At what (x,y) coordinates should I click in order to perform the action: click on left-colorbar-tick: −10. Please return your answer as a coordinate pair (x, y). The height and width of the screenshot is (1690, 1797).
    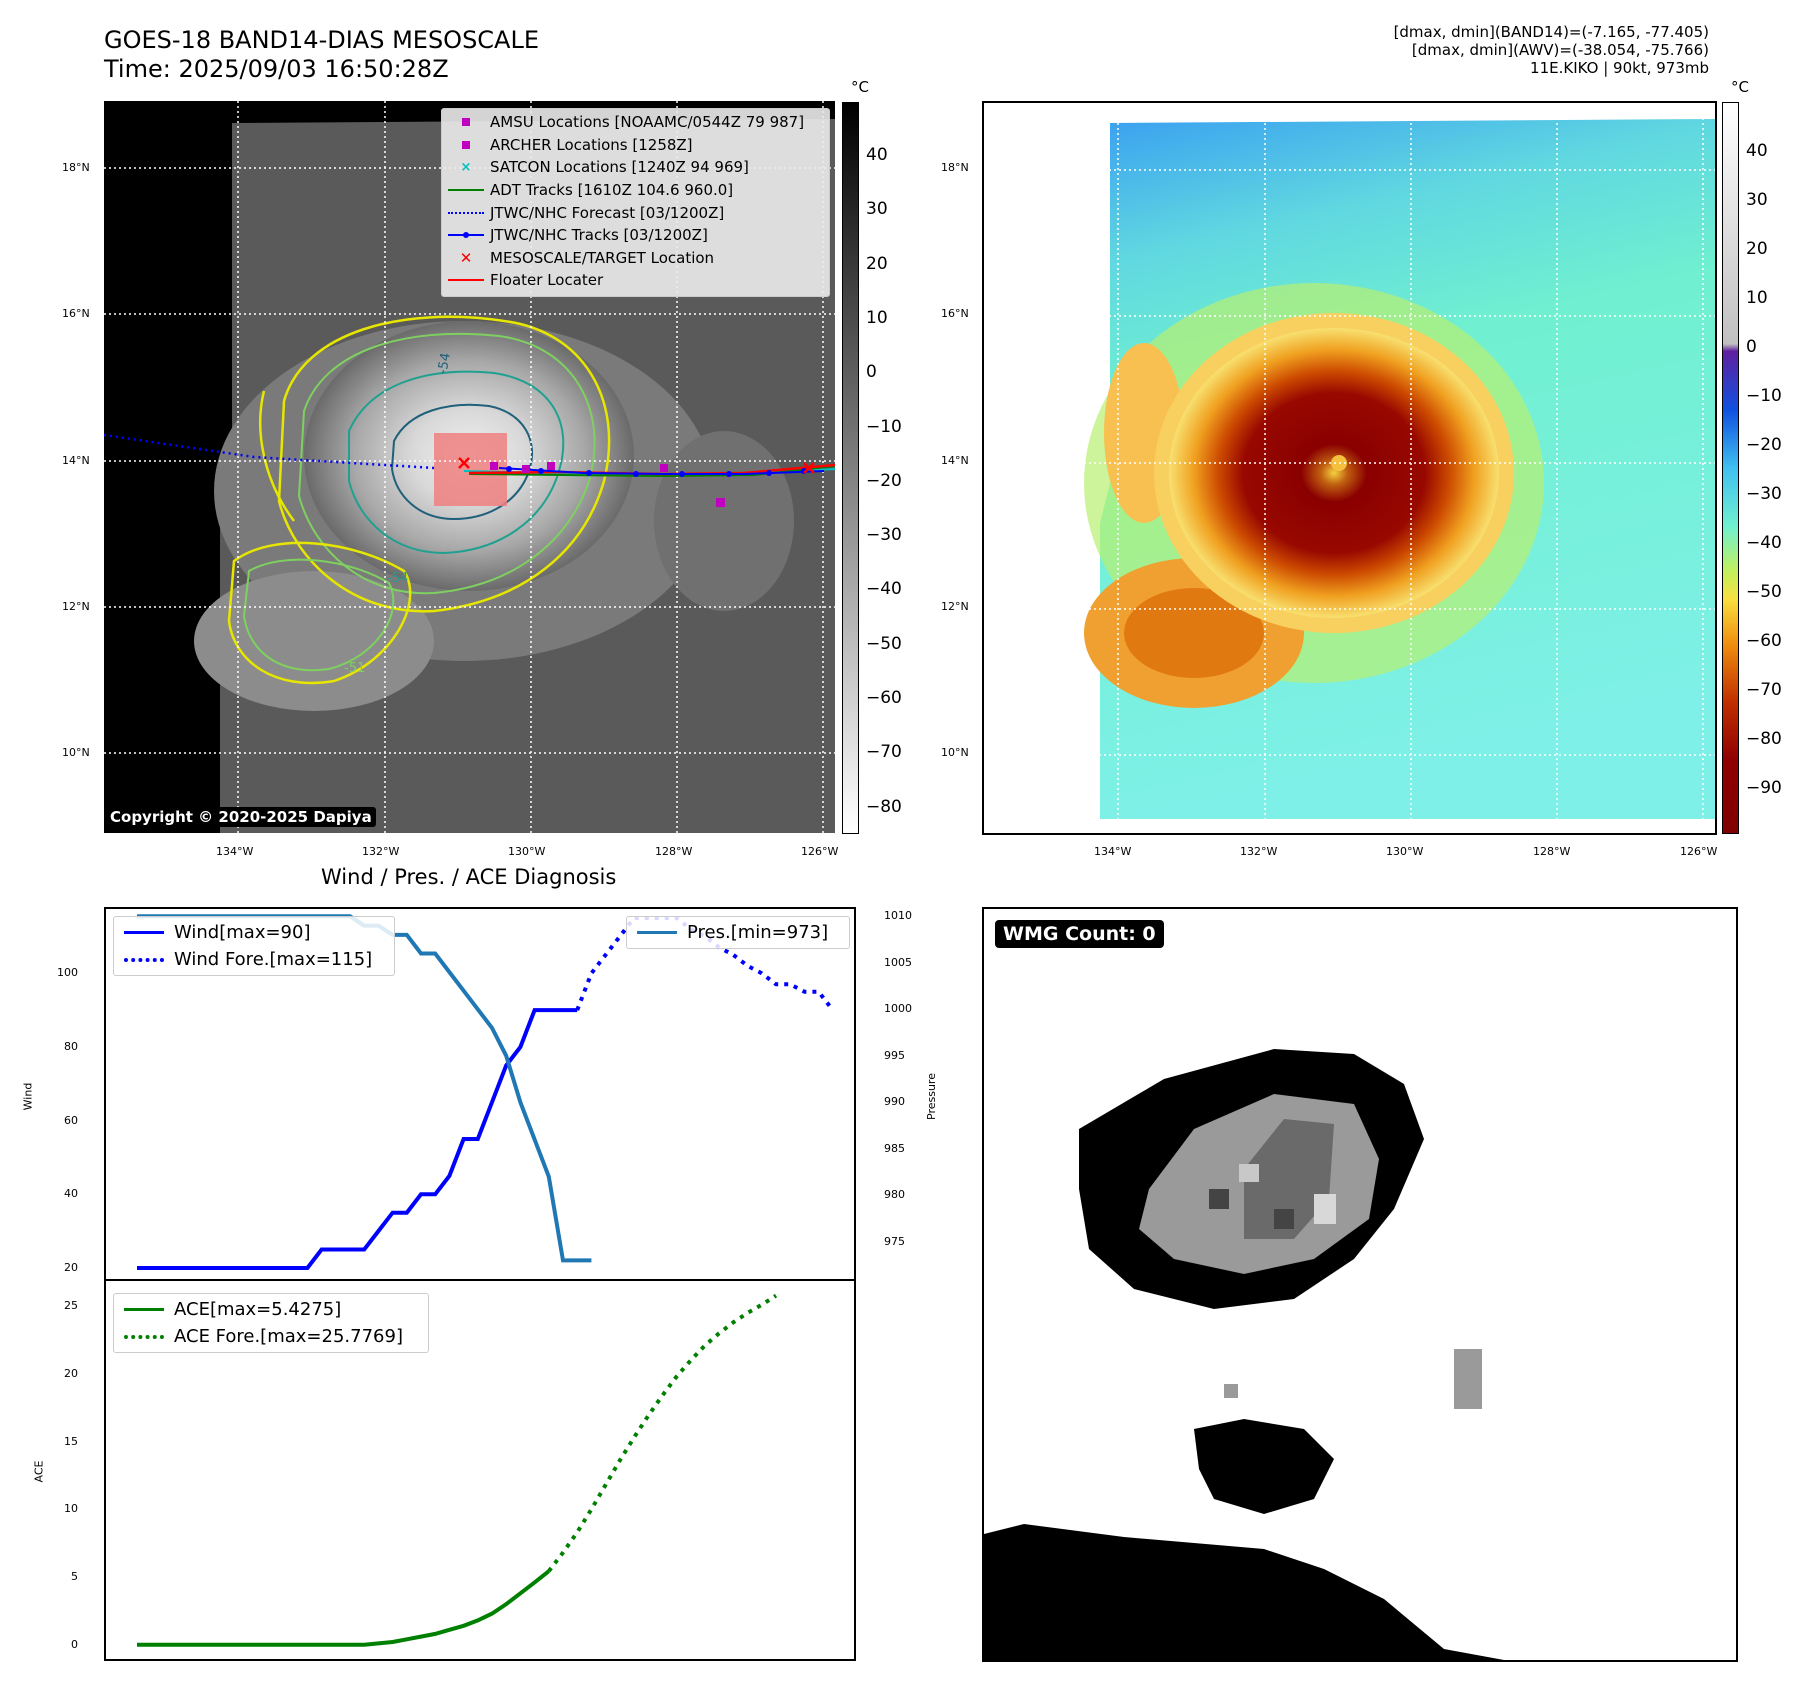
    Looking at the image, I should click on (884, 426).